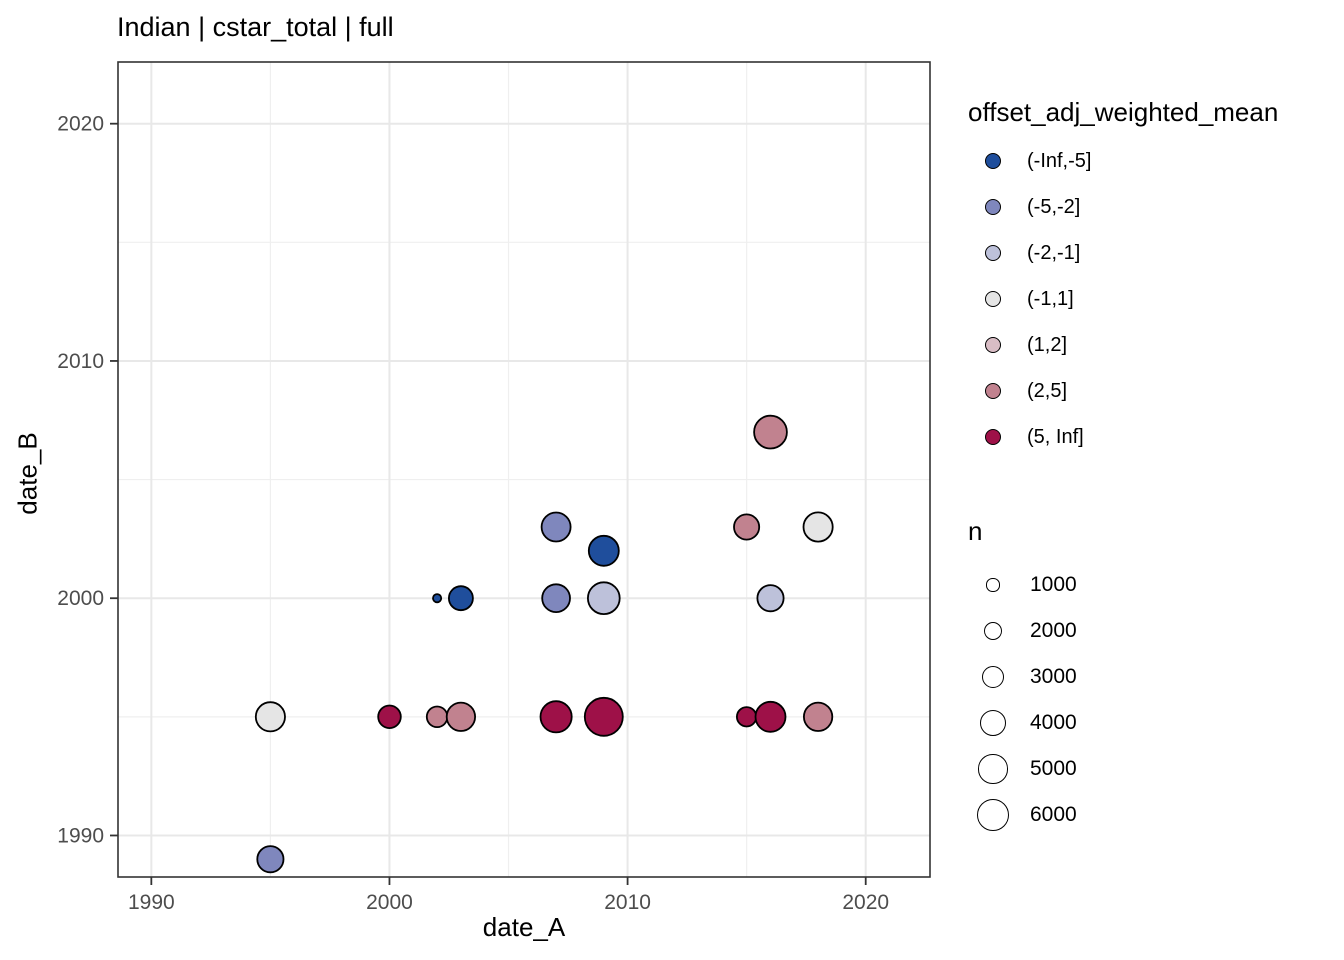 The width and height of the screenshot is (1344, 960). Describe the element at coordinates (975, 531) in the screenshot. I see `size-legend-title: n` at that location.